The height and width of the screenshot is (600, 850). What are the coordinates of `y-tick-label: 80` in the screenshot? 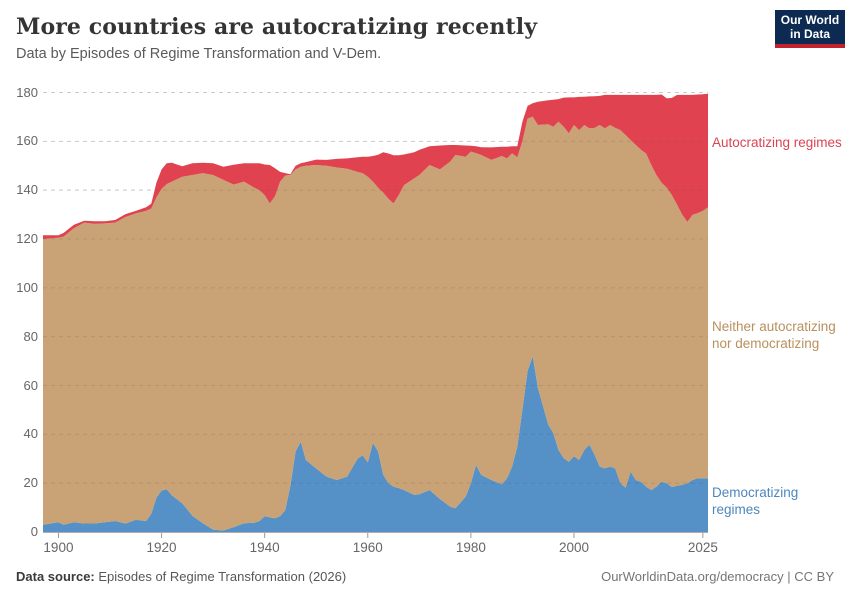 It's located at (30, 336).